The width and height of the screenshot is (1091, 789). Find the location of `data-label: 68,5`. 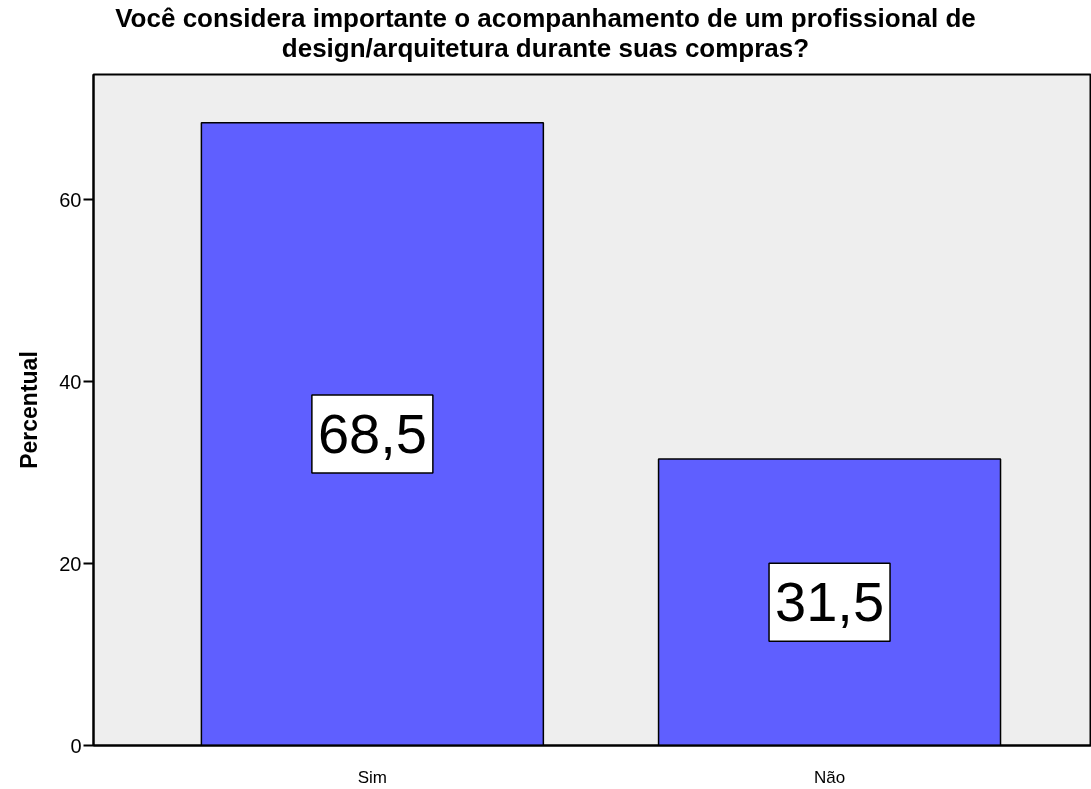

data-label: 68,5 is located at coordinates (372, 434).